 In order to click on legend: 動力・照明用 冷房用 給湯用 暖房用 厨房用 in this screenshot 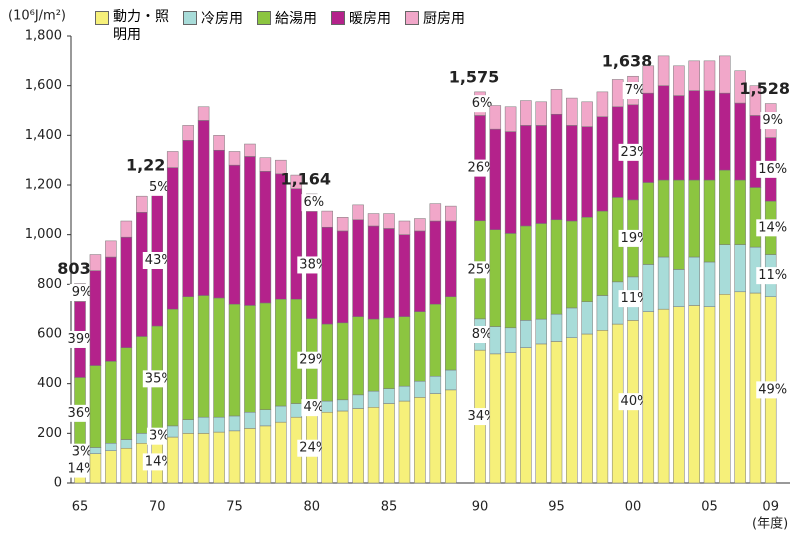, I will do `click(280, 26)`.